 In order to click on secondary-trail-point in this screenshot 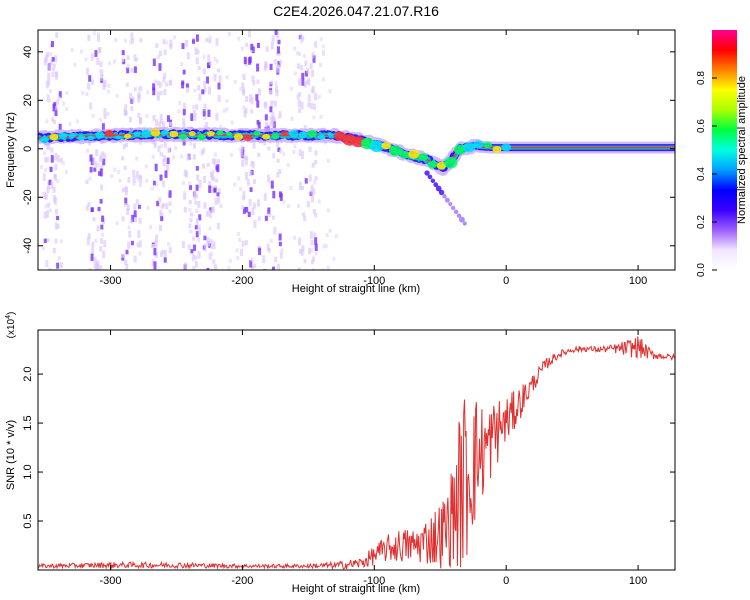, I will do `click(441, 192)`.